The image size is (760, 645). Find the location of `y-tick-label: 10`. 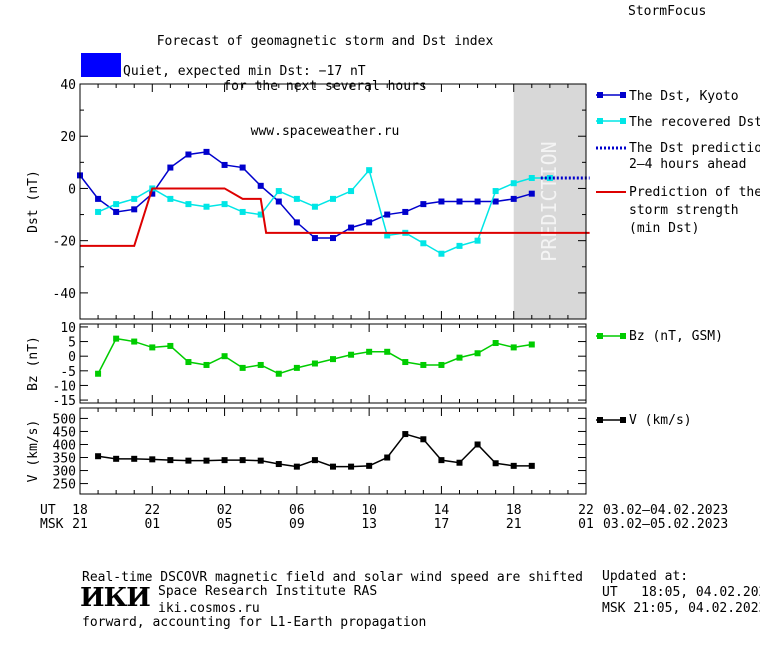

y-tick-label: 10 is located at coordinates (68, 328).